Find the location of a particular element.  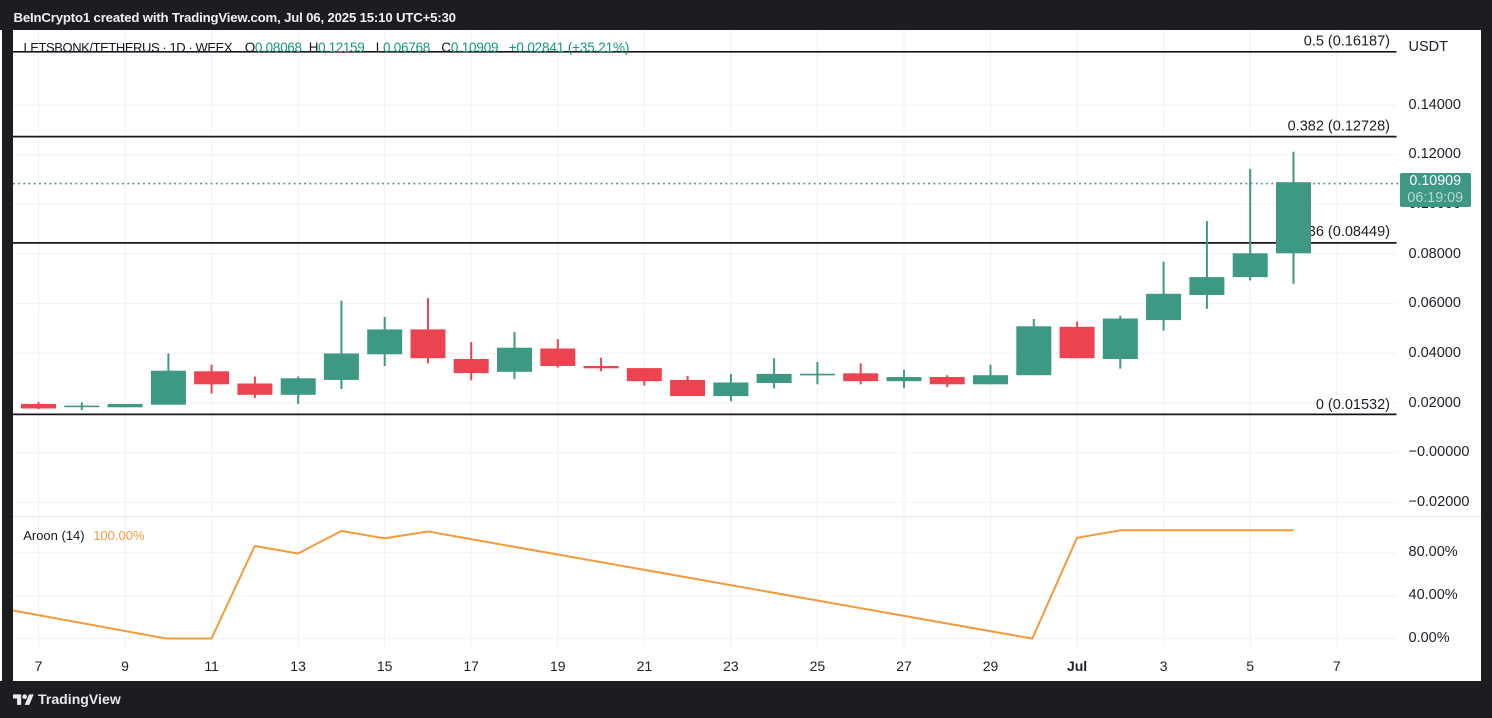

svg-text: 0.382 (0.12728) is located at coordinates (1339, 126).